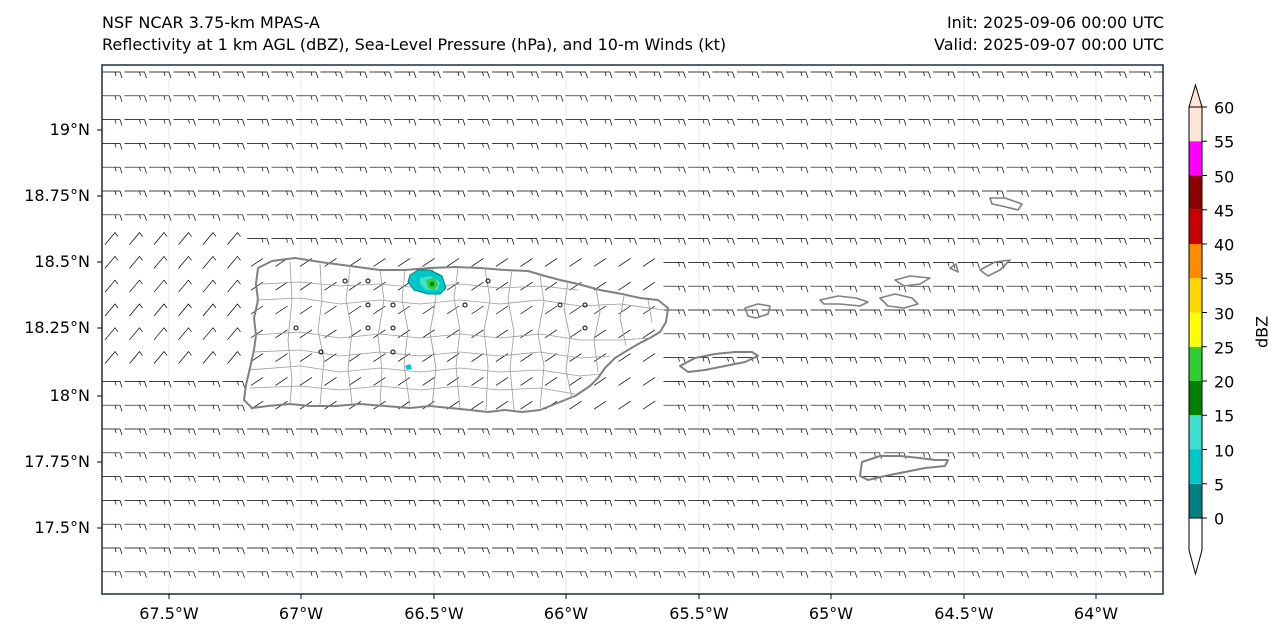 The image size is (1280, 639). I want to click on colorbar-extend-top, so click(1195, 95).